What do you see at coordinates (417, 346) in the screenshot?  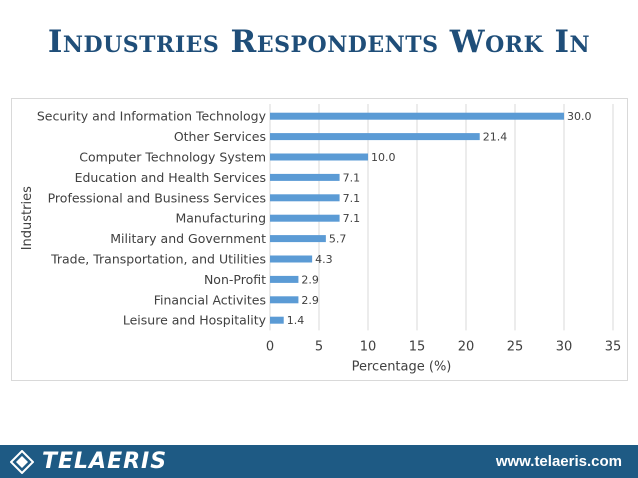 I see `x-tick-label: 15` at bounding box center [417, 346].